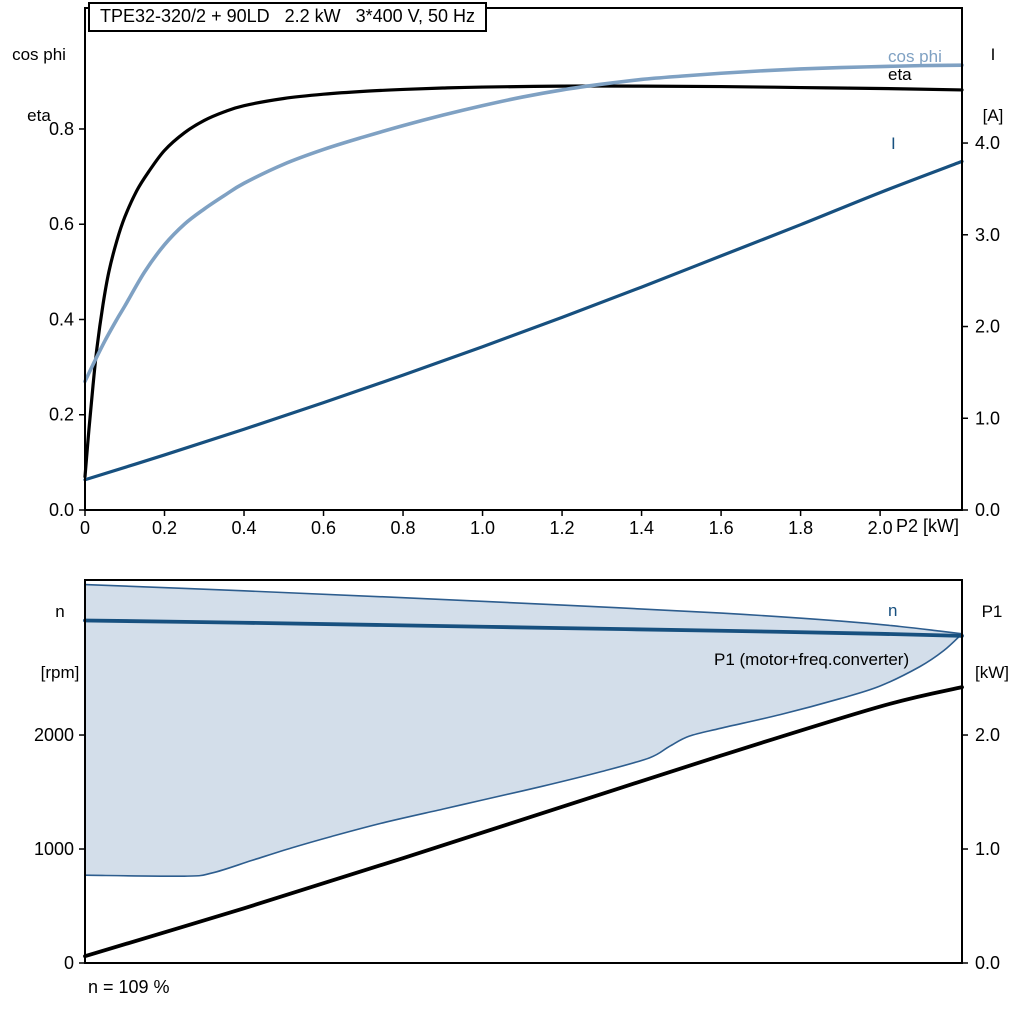 This screenshot has width=1024, height=1024. I want to click on tick-label: 1.2, so click(562, 528).